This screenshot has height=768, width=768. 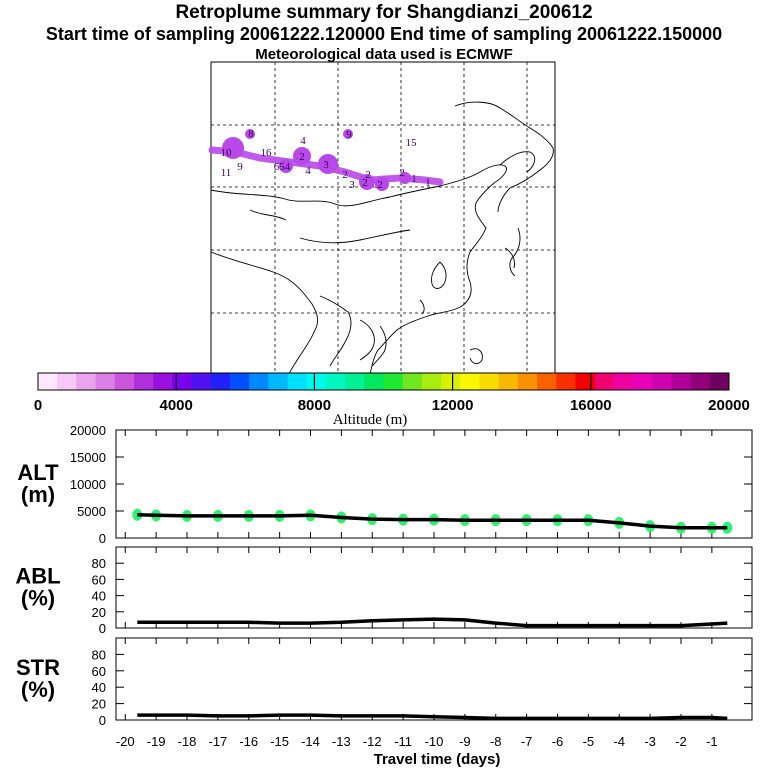 What do you see at coordinates (437, 759) in the screenshot?
I see `x-axis-title: Travel time (days)` at bounding box center [437, 759].